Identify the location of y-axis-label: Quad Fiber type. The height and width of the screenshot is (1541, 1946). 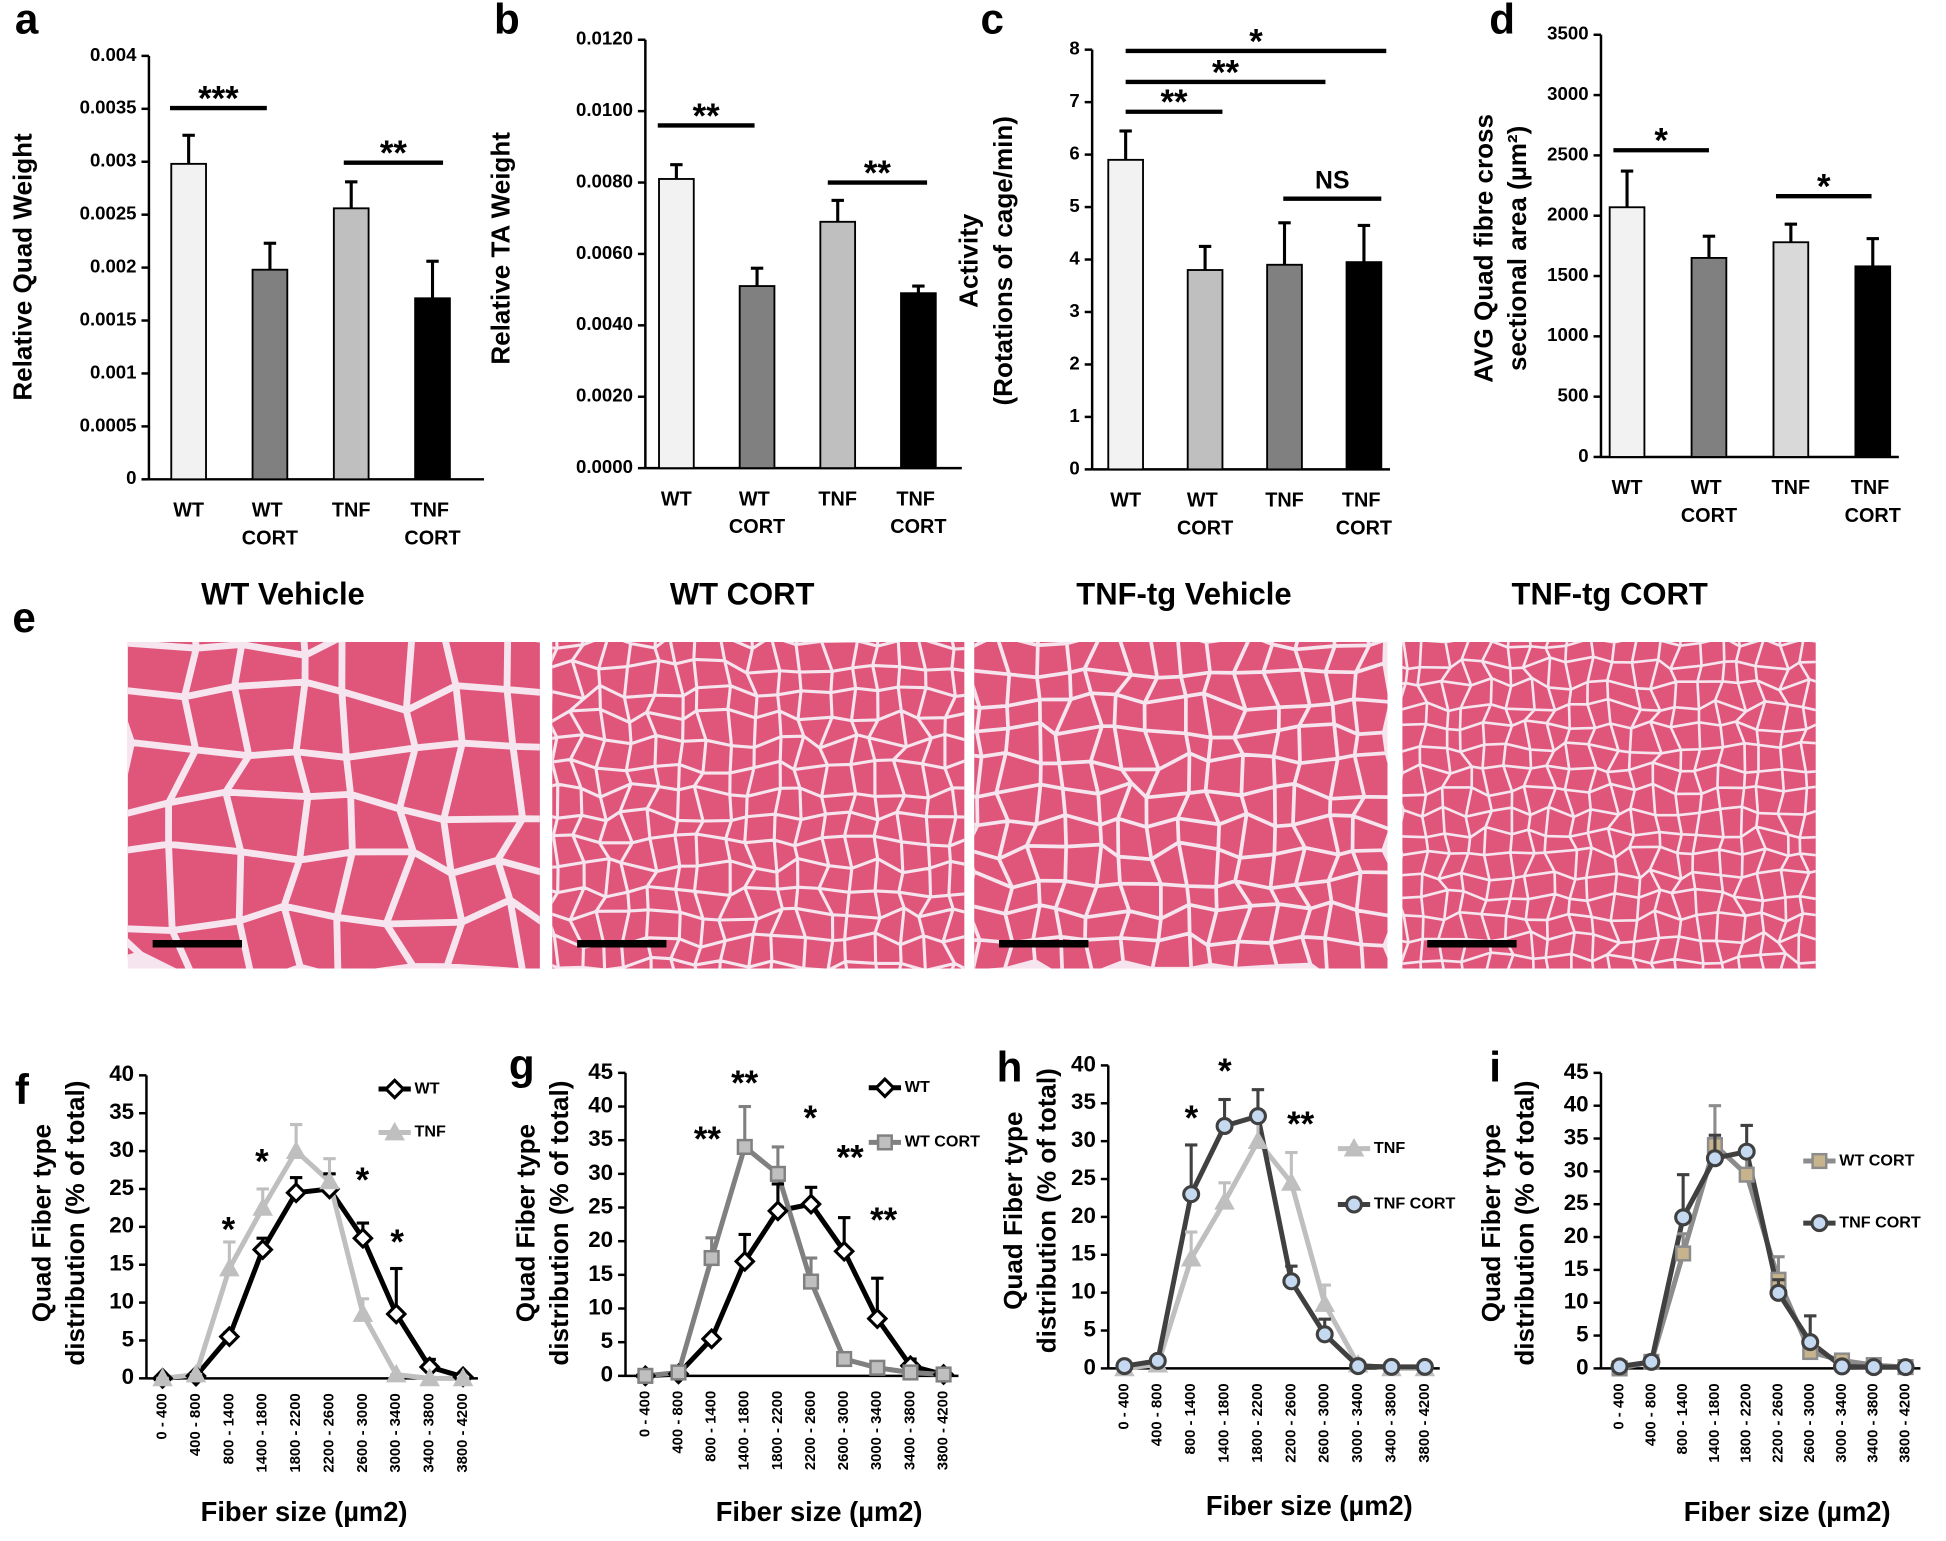
(1491, 1223).